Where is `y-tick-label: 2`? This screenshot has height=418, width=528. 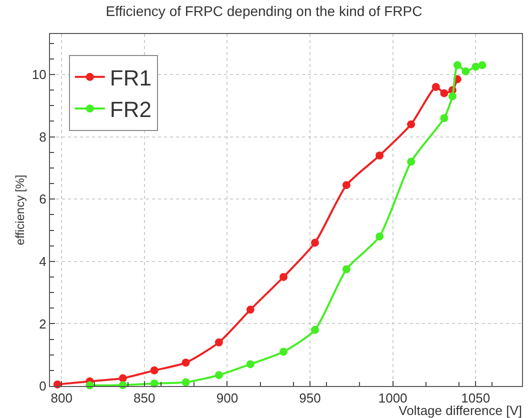 y-tick-label: 2 is located at coordinates (42, 324).